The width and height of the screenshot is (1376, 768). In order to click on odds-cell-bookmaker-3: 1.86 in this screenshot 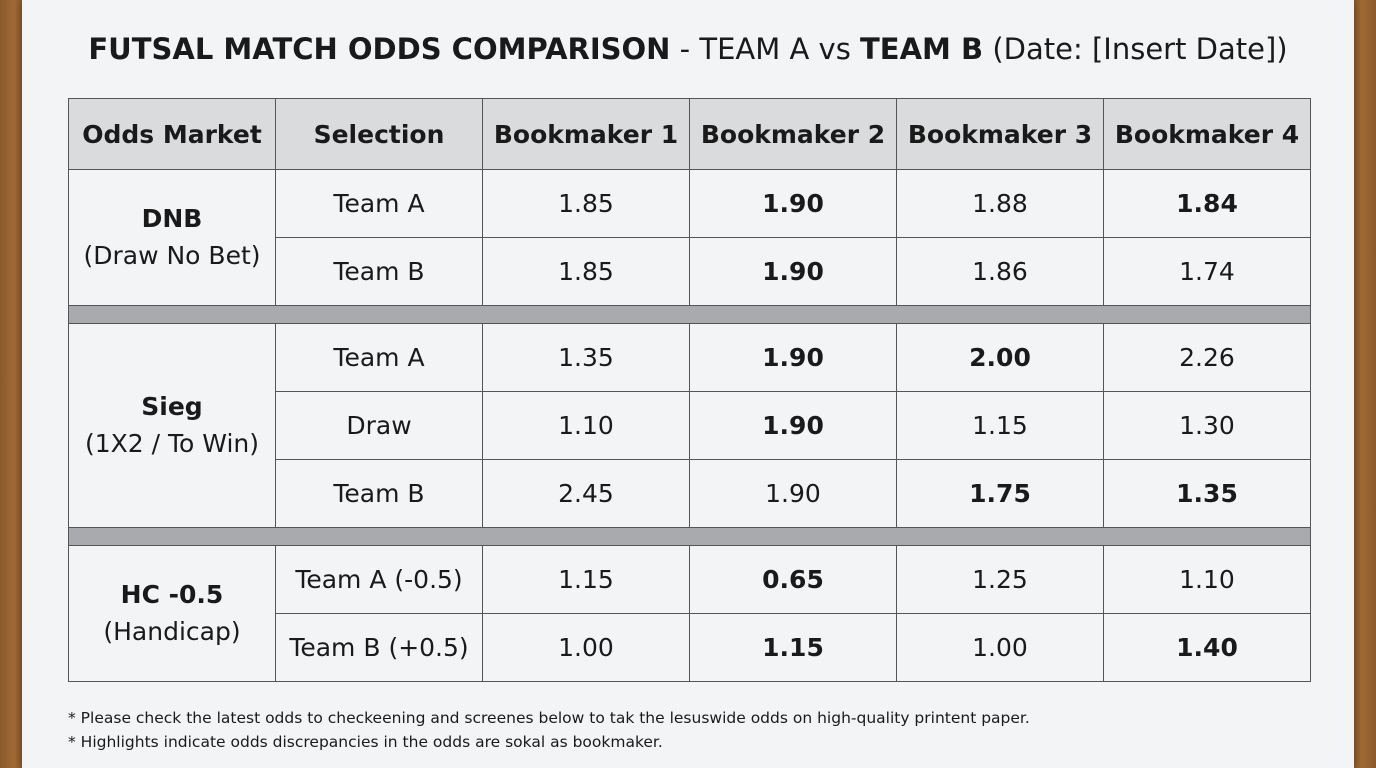, I will do `click(1000, 271)`.